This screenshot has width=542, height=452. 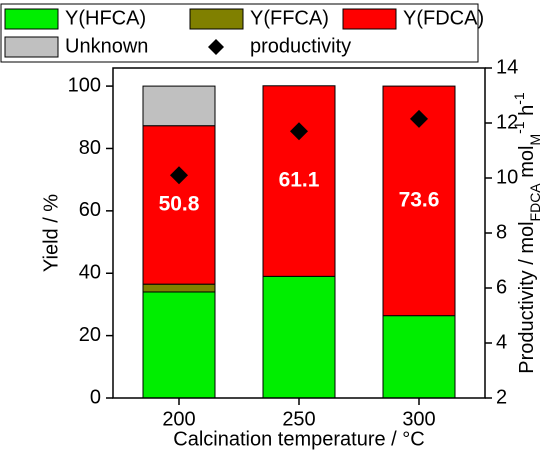 I want to click on legend-label: Y(FFCA), so click(x=289, y=18).